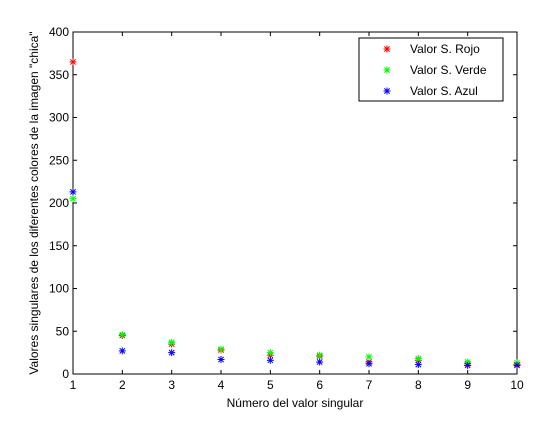 The height and width of the screenshot is (425, 560). Describe the element at coordinates (171, 385) in the screenshot. I see `x-tick-label: 3` at that location.